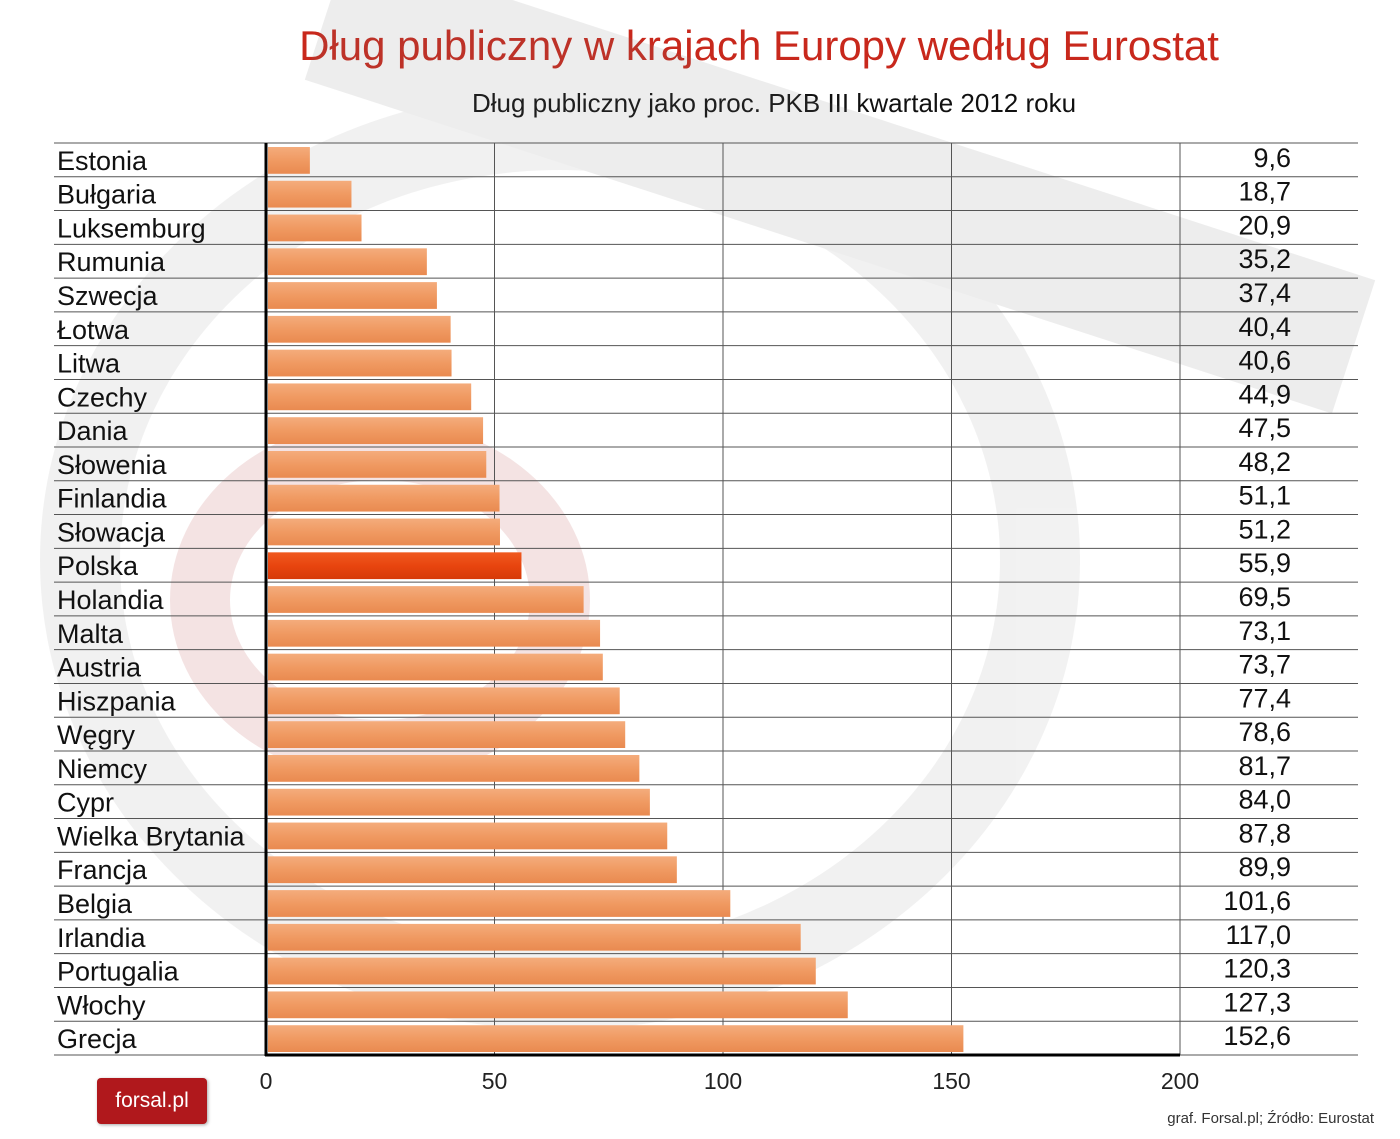  I want to click on category-label: Niemcy, so click(102, 769).